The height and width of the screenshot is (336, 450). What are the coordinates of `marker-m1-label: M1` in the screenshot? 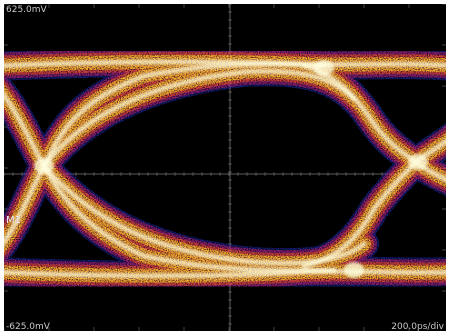 It's located at (13, 220).